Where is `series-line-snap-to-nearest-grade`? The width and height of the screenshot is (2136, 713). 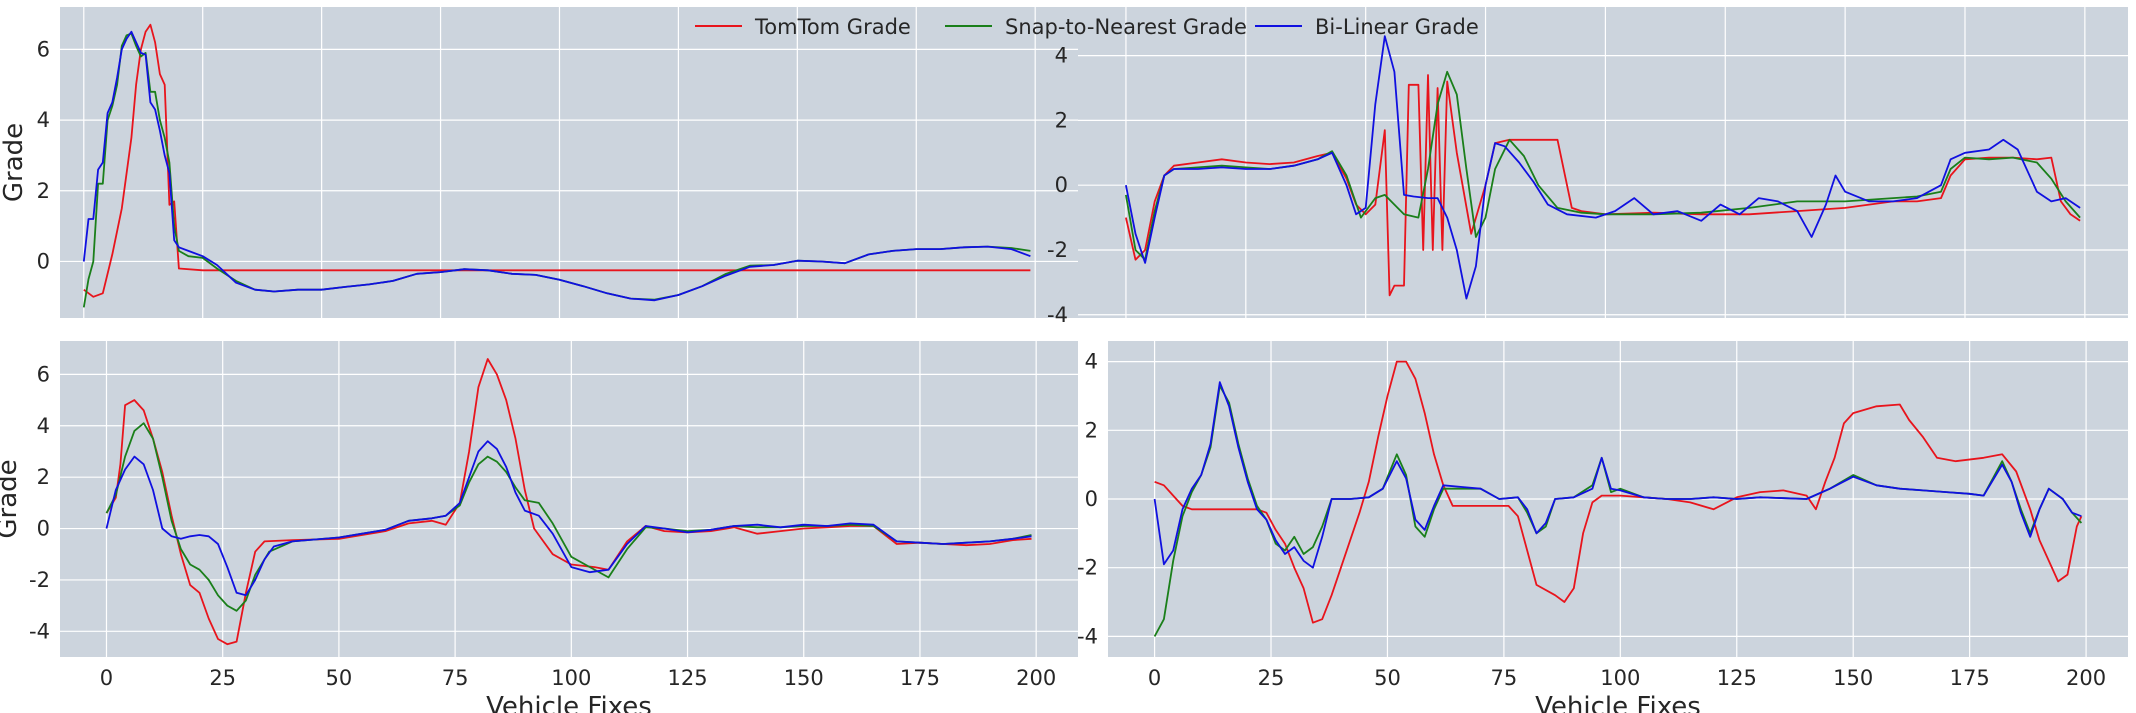
series-line-snap-to-nearest-grade is located at coordinates (1603, 165).